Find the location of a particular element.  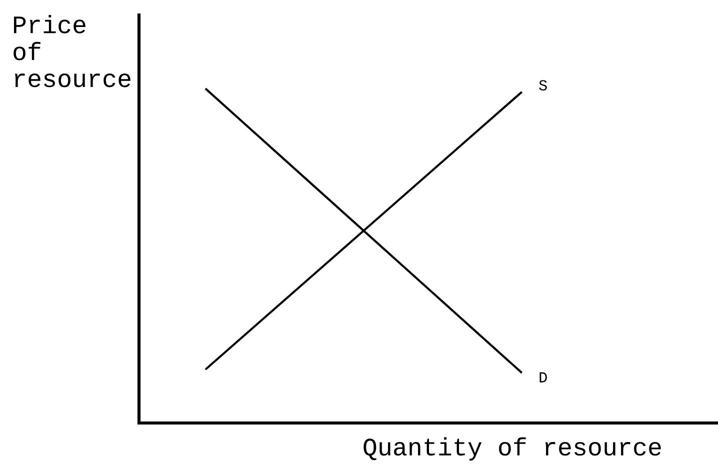

series-label: S is located at coordinates (543, 85).